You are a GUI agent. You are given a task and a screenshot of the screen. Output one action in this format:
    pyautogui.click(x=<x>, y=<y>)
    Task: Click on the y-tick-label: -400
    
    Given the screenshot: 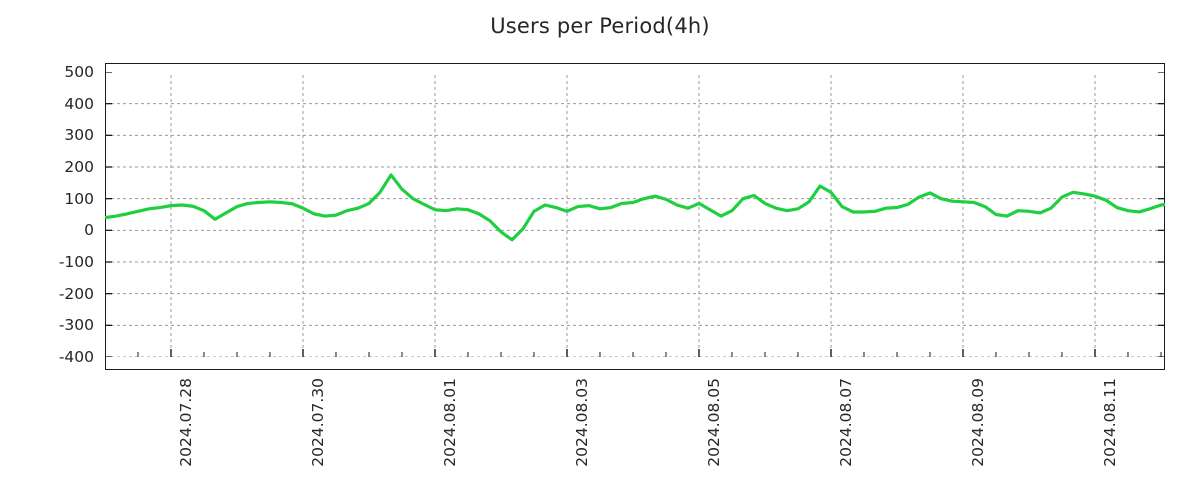 What is the action you would take?
    pyautogui.click(x=76, y=357)
    